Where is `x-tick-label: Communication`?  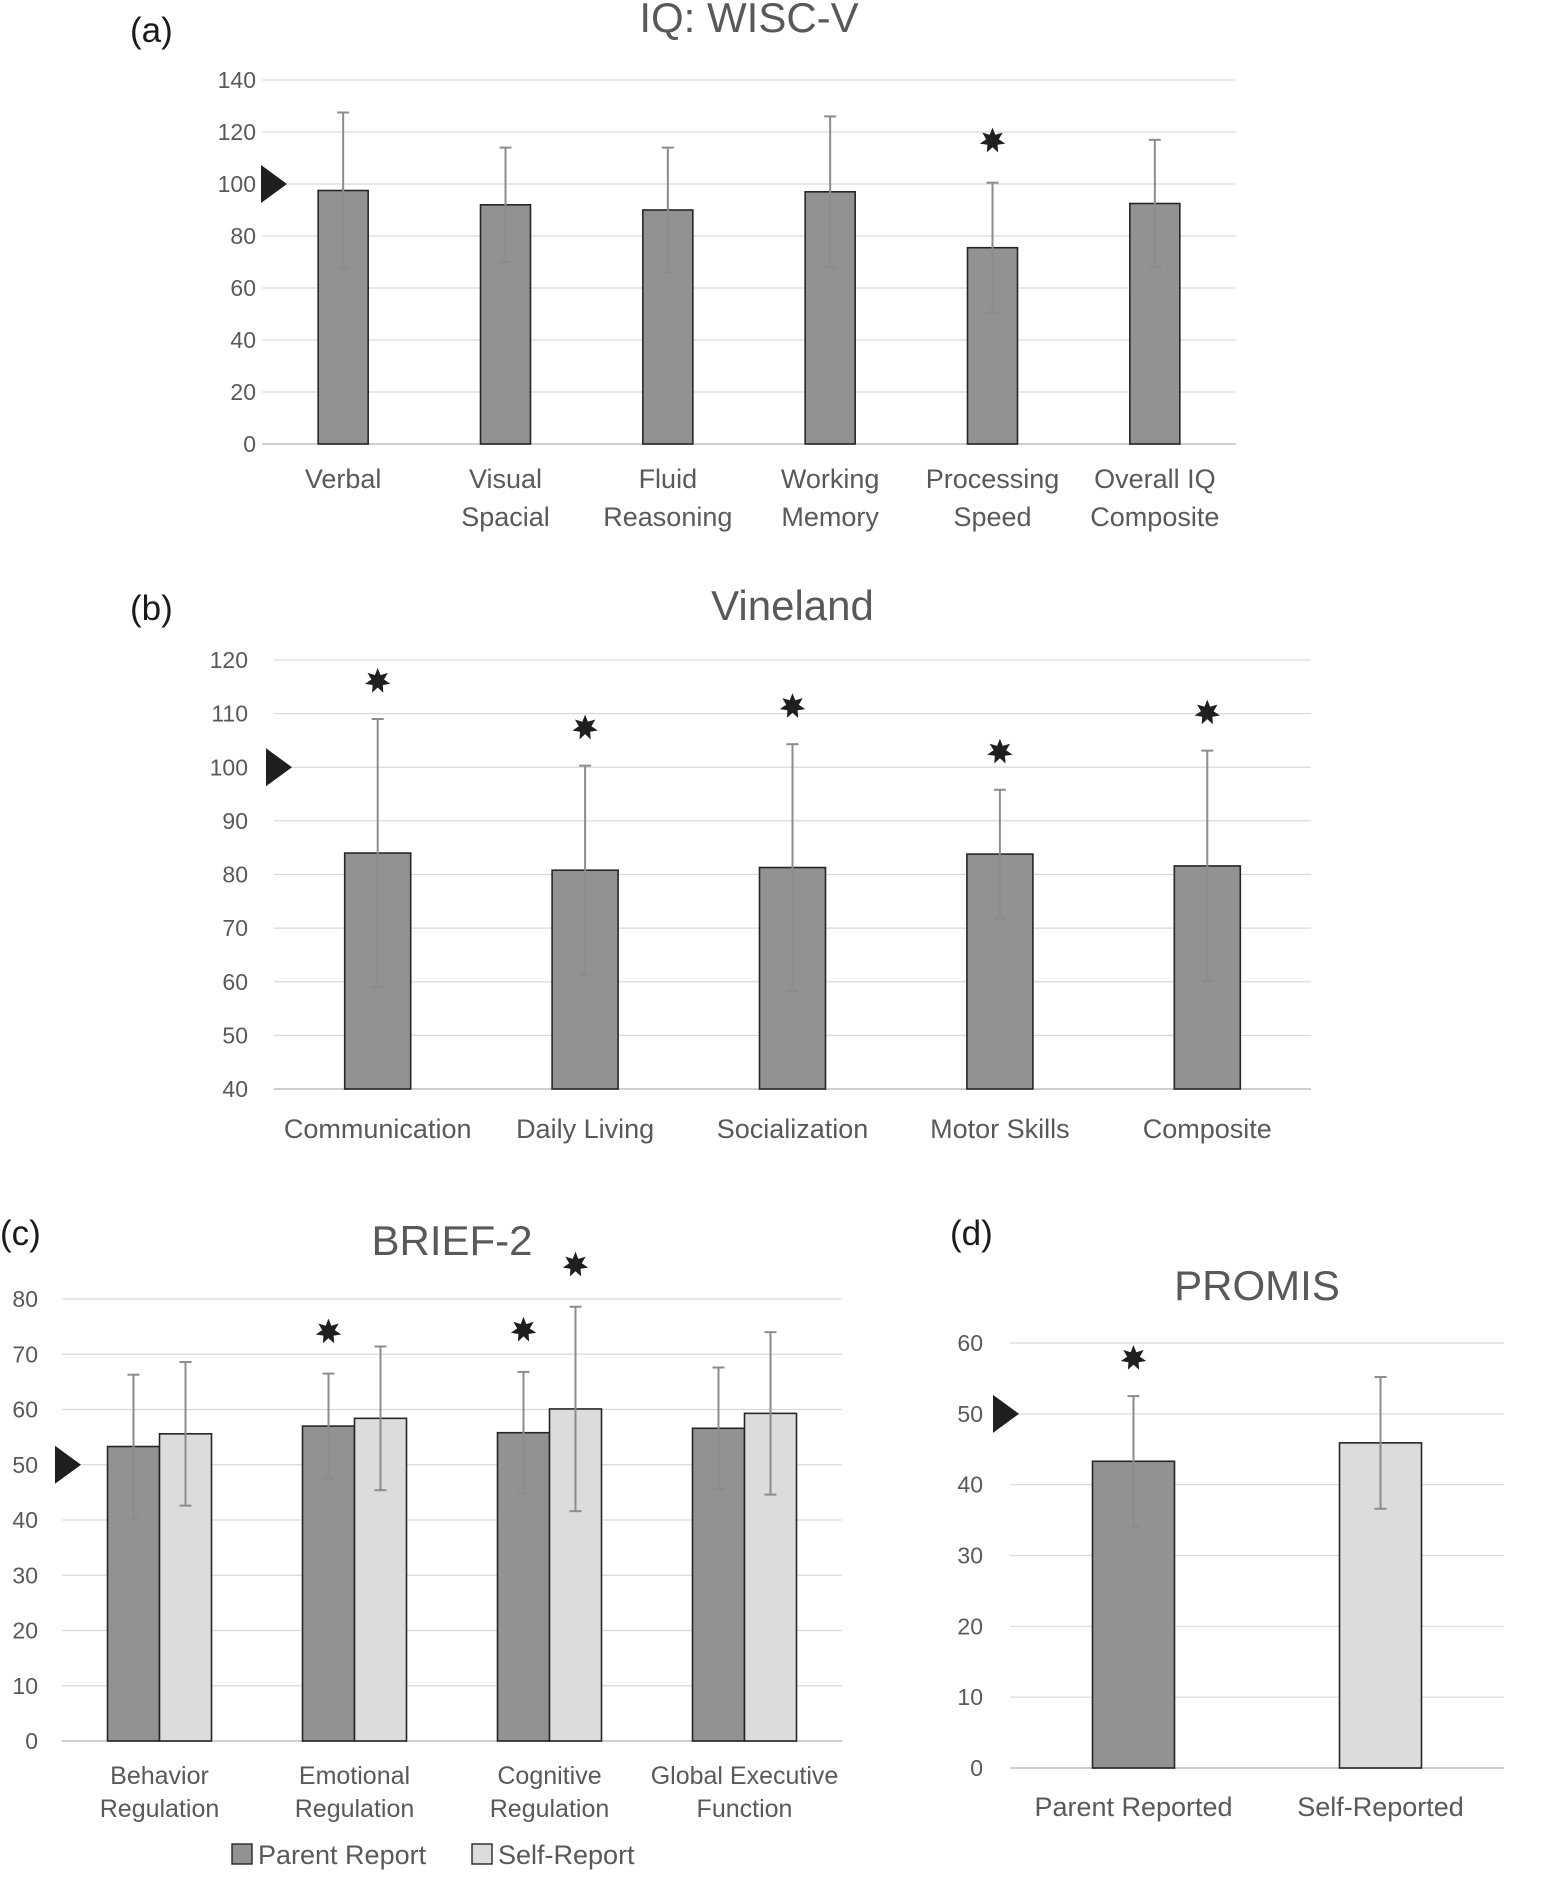 x-tick-label: Communication is located at coordinates (378, 1129).